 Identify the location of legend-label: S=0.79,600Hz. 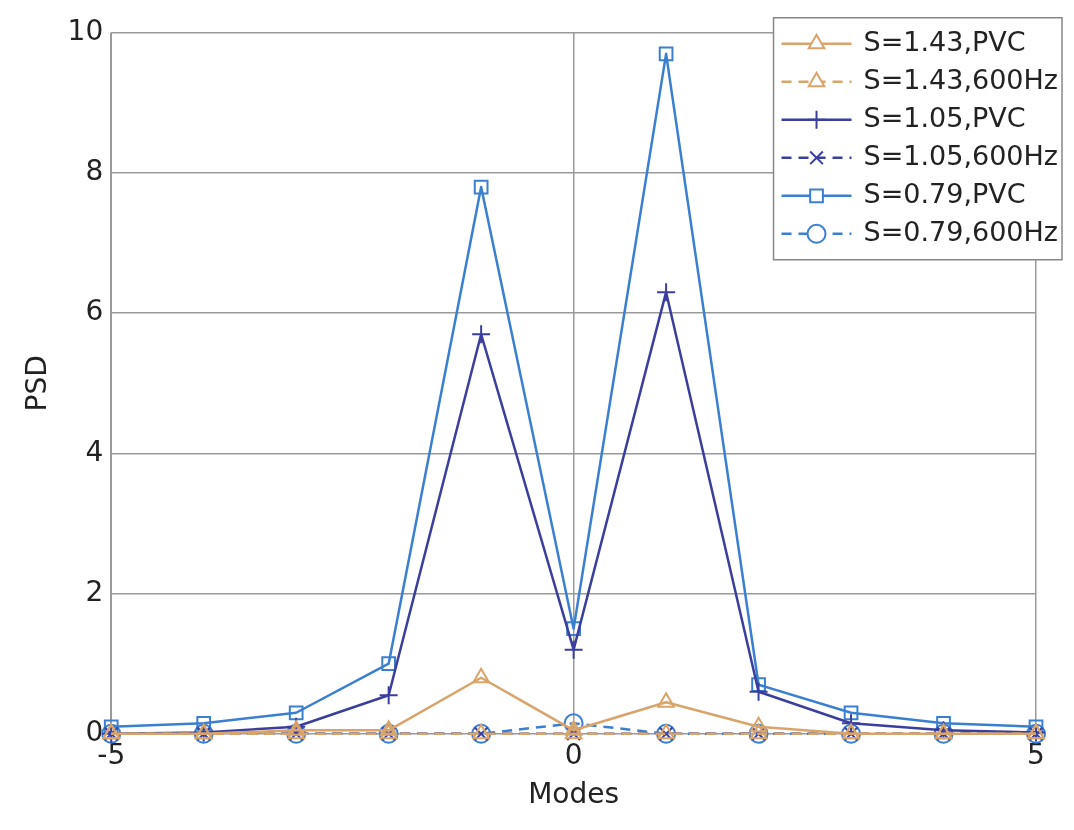
(961, 231).